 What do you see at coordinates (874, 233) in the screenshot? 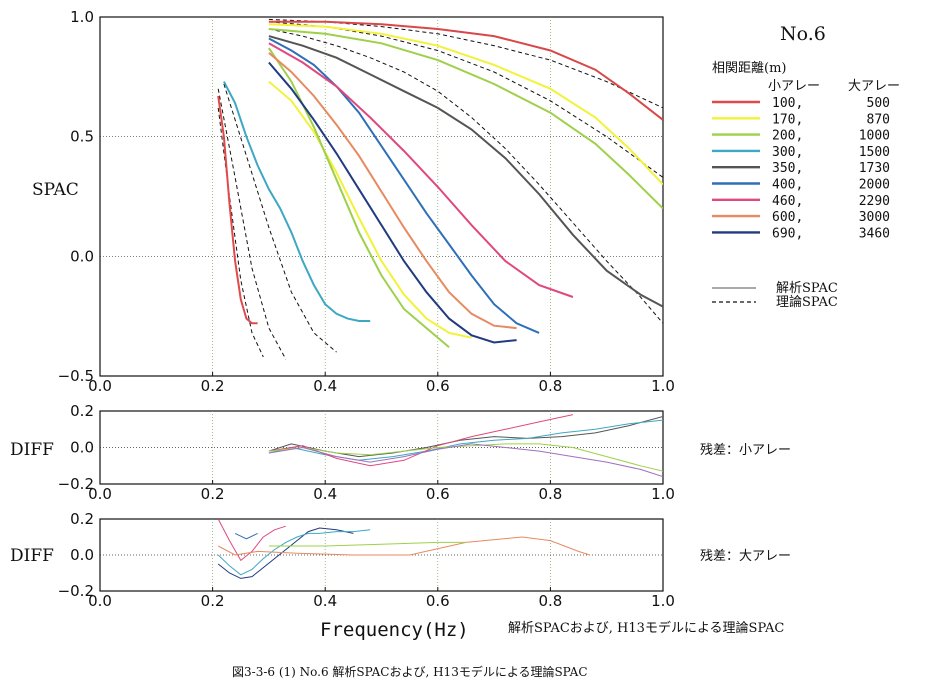
I see `legend-entry-large: 3460` at bounding box center [874, 233].